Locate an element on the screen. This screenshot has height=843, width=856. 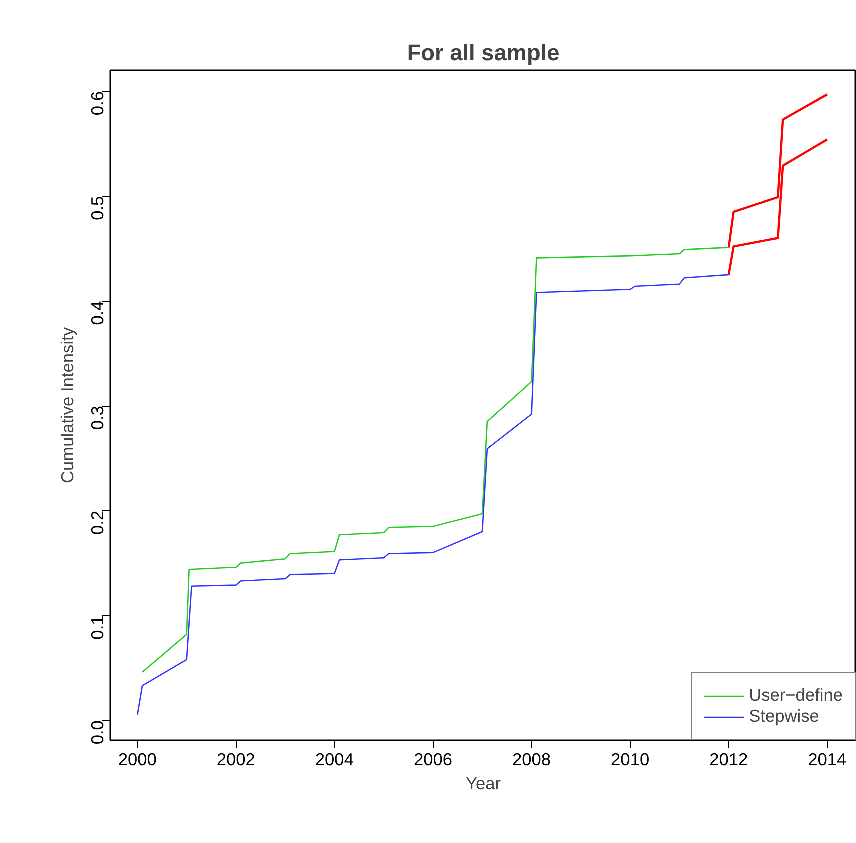
x-tick-label: 2006 is located at coordinates (433, 760).